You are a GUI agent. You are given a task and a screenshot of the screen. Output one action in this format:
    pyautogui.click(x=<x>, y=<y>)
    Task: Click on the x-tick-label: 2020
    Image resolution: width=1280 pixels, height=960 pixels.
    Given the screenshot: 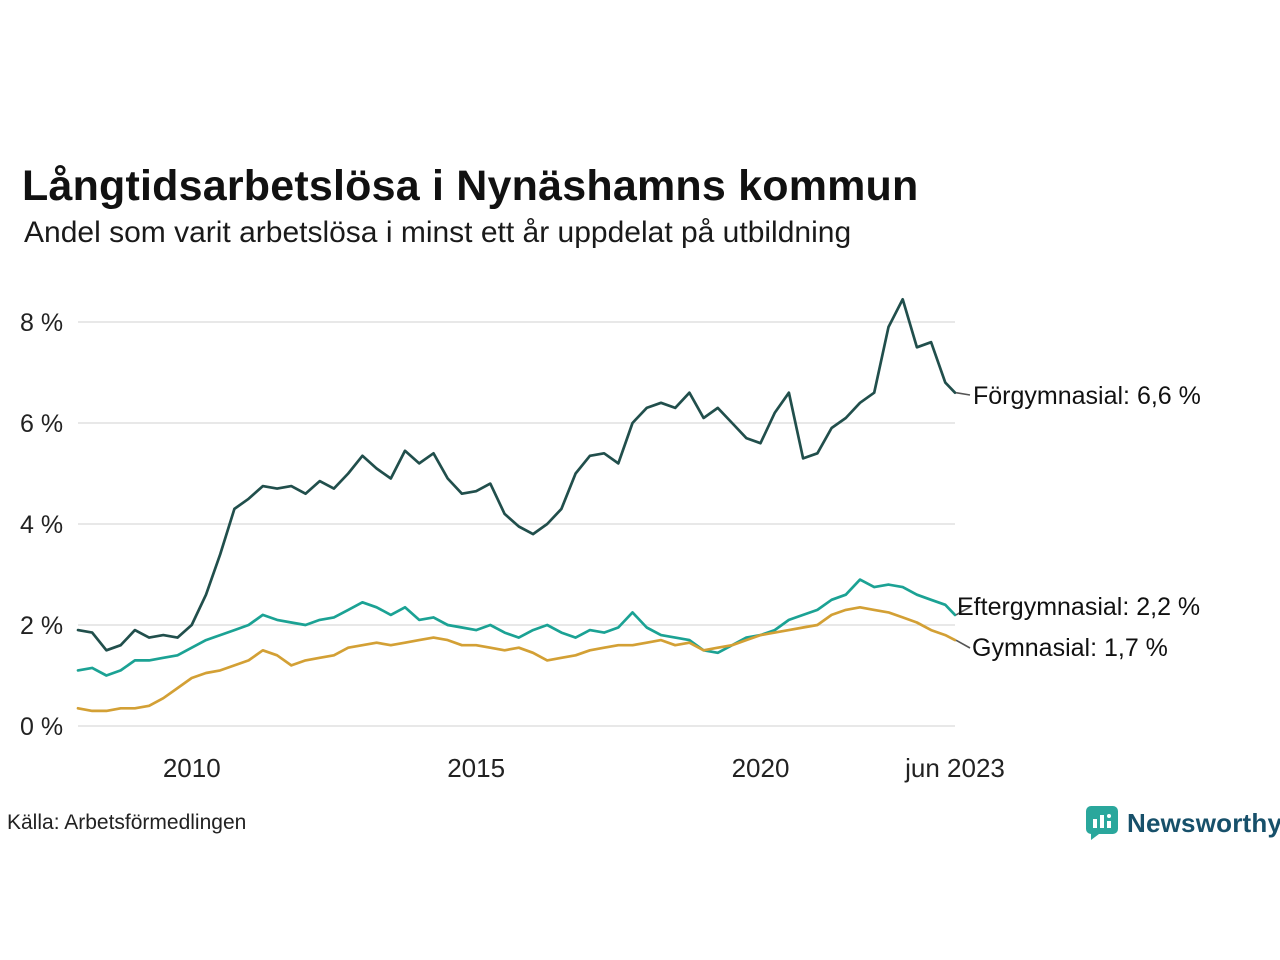 What is the action you would take?
    pyautogui.click(x=761, y=768)
    